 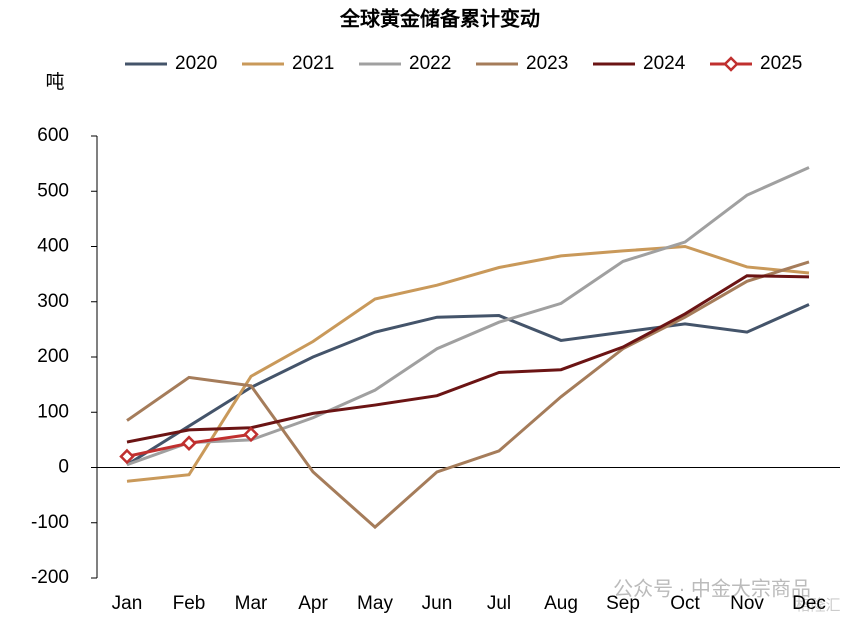 I want to click on chart-title: 全球黄金储备累计变动, so click(x=439, y=18).